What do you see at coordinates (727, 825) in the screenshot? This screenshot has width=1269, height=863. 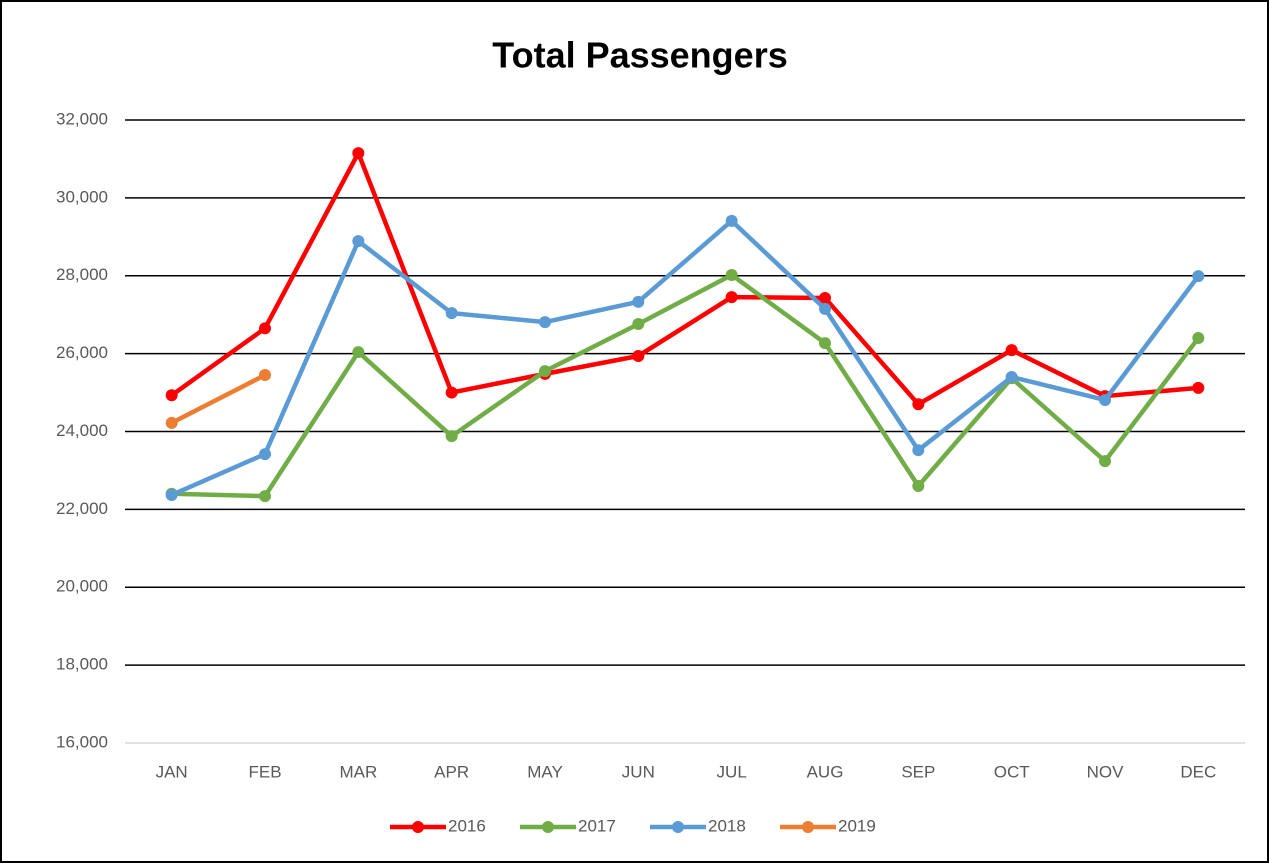 I see `legend-label: 2018` at bounding box center [727, 825].